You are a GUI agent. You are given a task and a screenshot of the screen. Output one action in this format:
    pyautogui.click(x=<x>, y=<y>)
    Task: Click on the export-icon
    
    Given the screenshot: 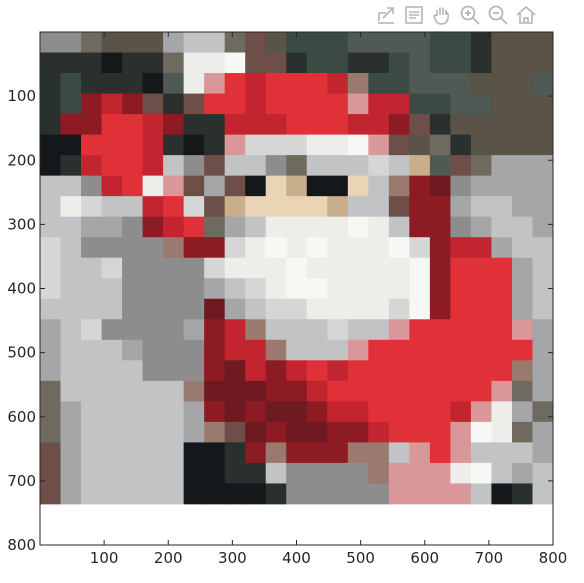 What is the action you would take?
    pyautogui.click(x=386, y=15)
    